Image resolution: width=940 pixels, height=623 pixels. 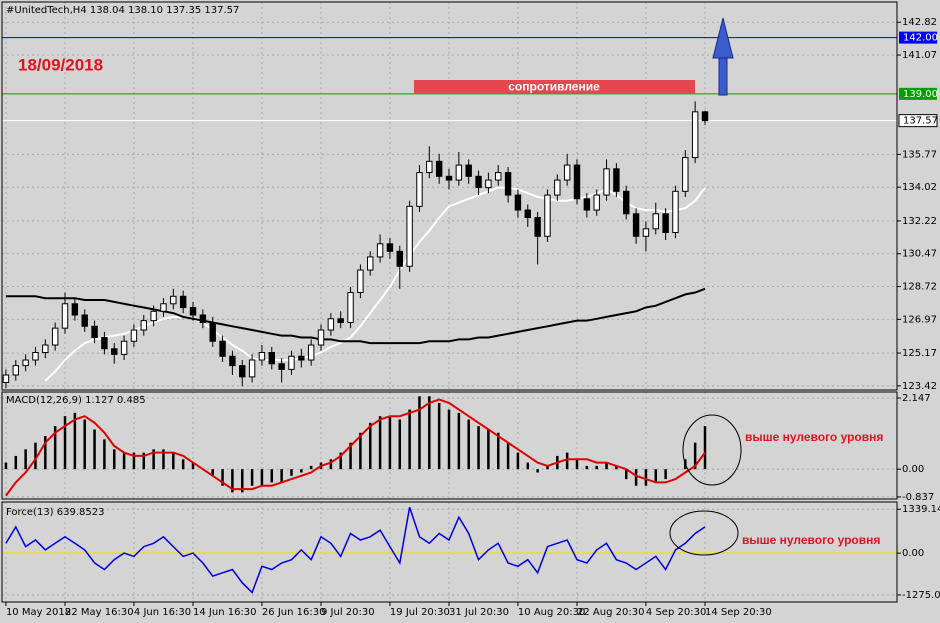 I want to click on y-tick-label: -1275.07, so click(x=921, y=595).